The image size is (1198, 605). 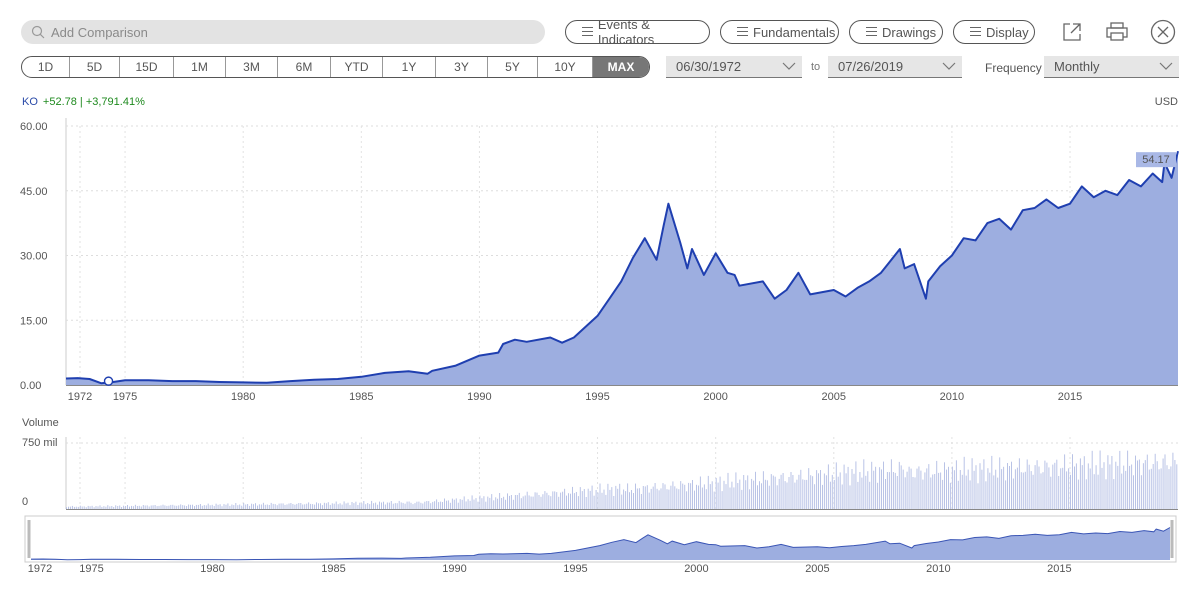 I want to click on events-indicators-button: Events & Indicators, so click(x=637, y=32).